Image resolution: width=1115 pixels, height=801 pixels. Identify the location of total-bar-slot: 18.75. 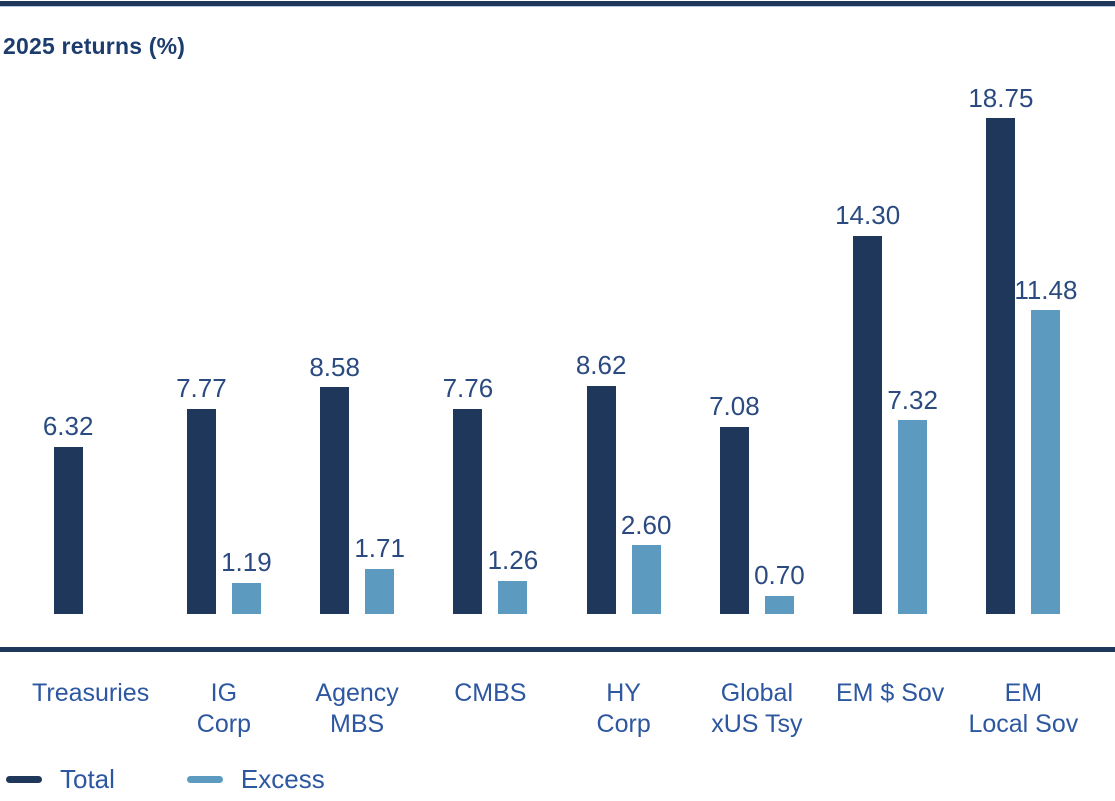
(1000, 348).